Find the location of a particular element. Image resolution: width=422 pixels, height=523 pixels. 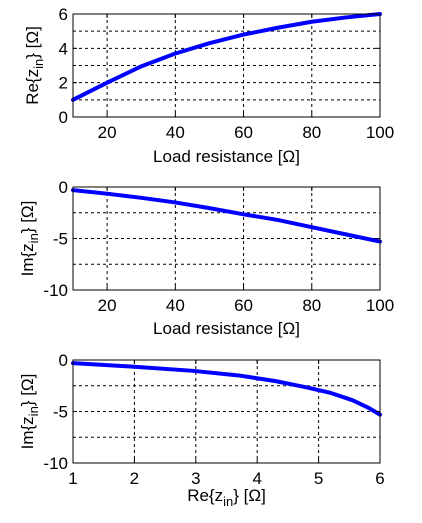

x-tick-label: 1 is located at coordinates (72, 478).